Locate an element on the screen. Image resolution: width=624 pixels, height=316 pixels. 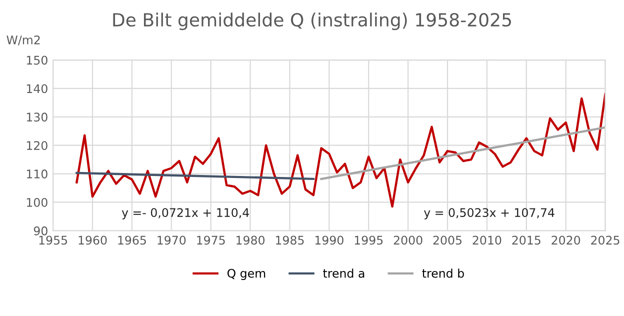
x-tick-label: 1975 is located at coordinates (211, 240).